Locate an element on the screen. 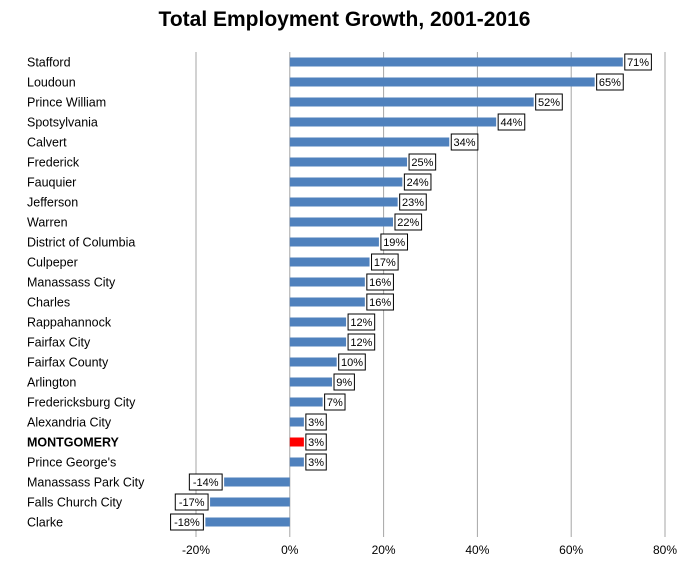 Image resolution: width=689 pixels, height=566 pixels. category-label: Calvert is located at coordinates (47, 143).